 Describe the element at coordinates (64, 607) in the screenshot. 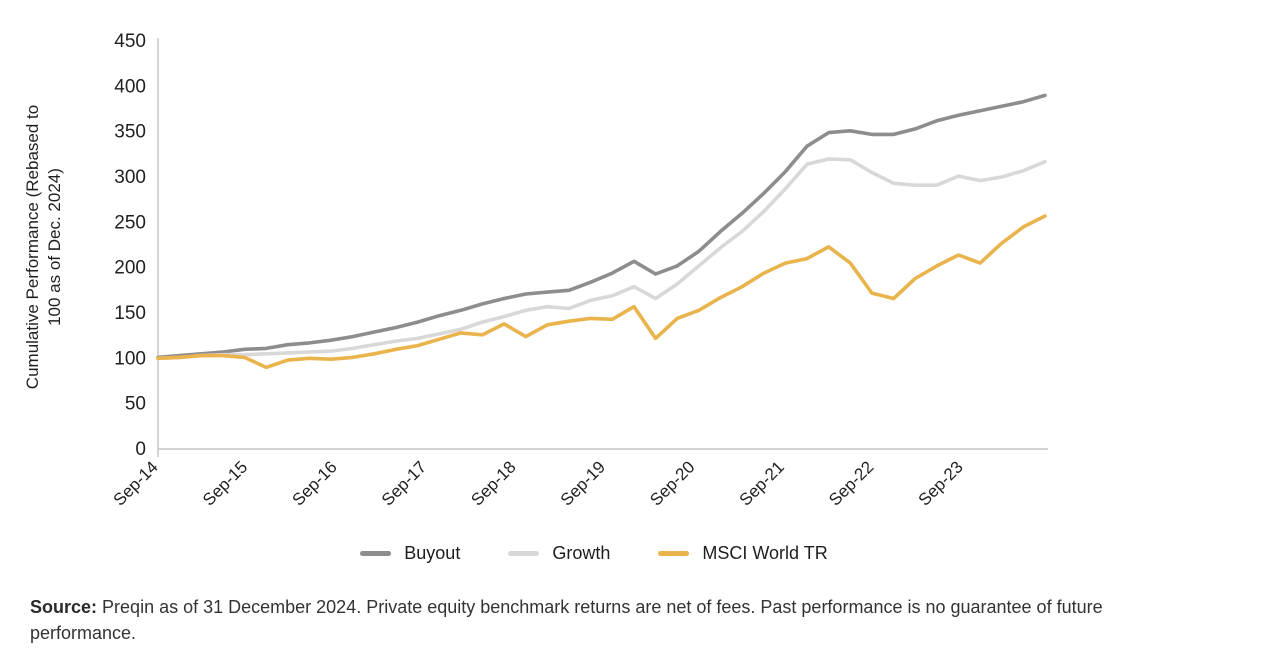

I see `source-label: Source:` at that location.